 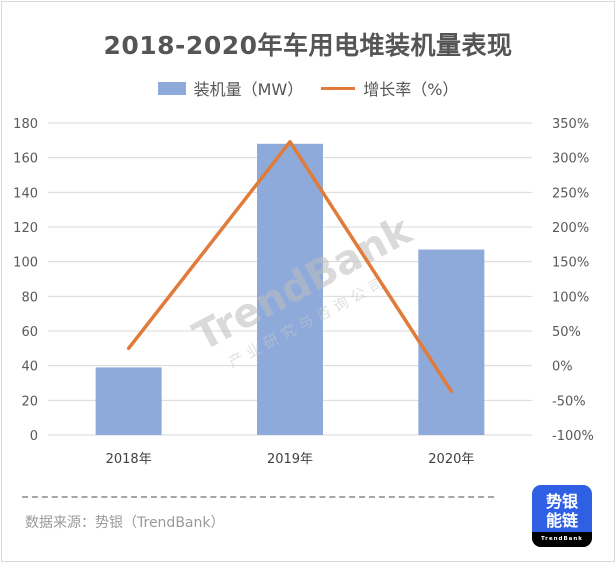 I want to click on y2-tick-label: 0%, so click(x=562, y=367).